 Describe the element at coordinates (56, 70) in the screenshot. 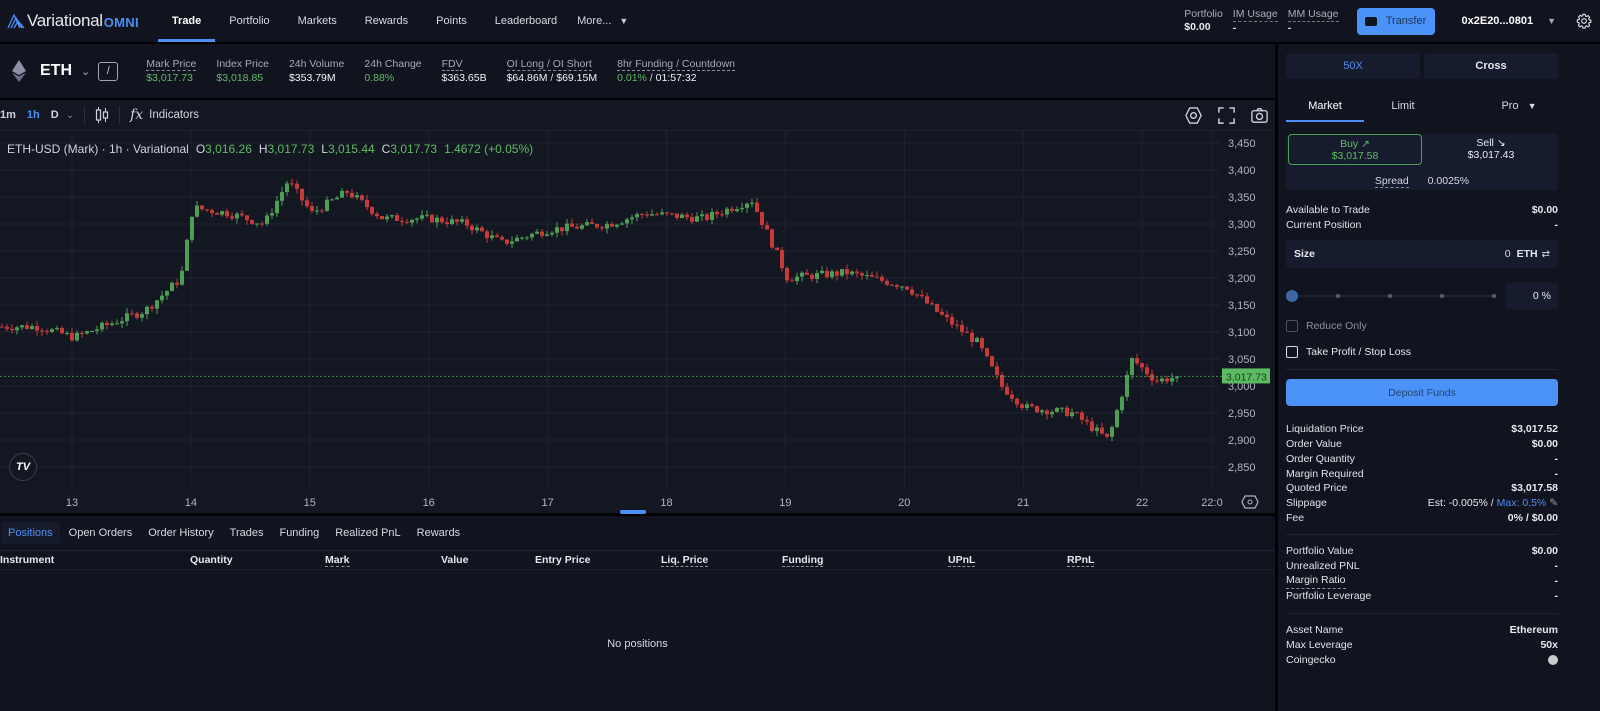

I see `market-symbol: ETH` at that location.